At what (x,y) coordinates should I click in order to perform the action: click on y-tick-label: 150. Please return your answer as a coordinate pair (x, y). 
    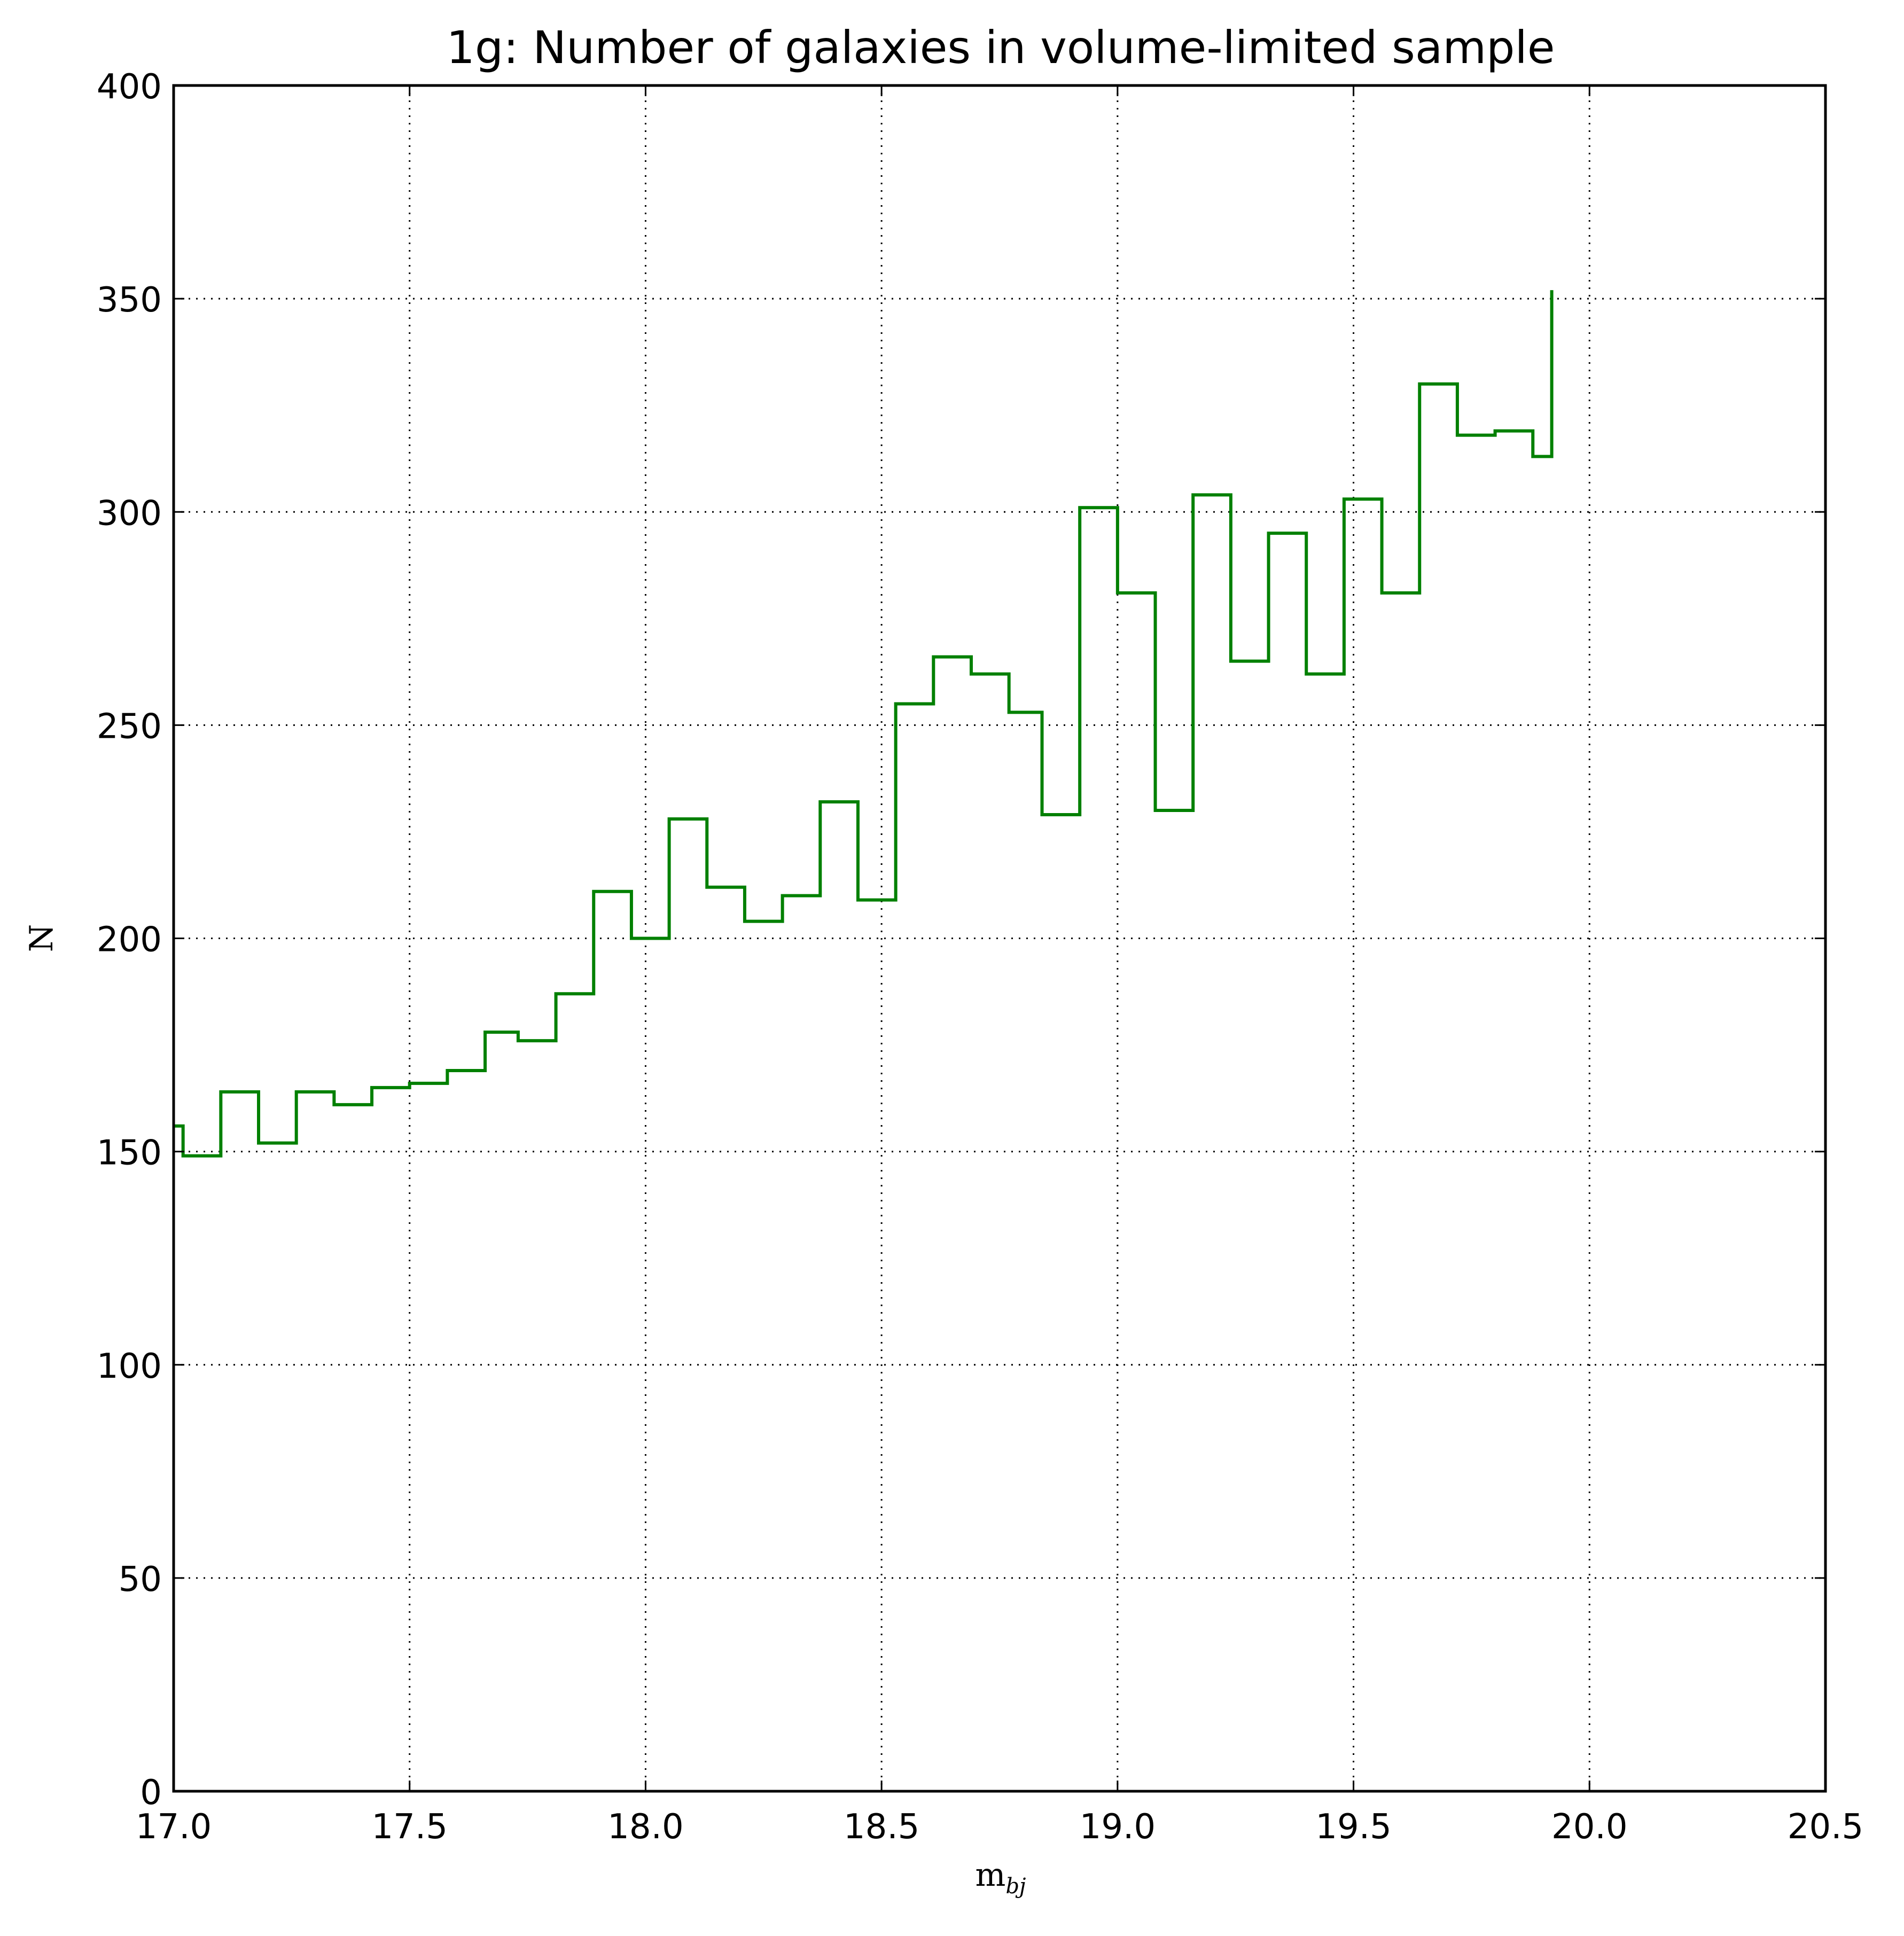
    Looking at the image, I should click on (129, 1153).